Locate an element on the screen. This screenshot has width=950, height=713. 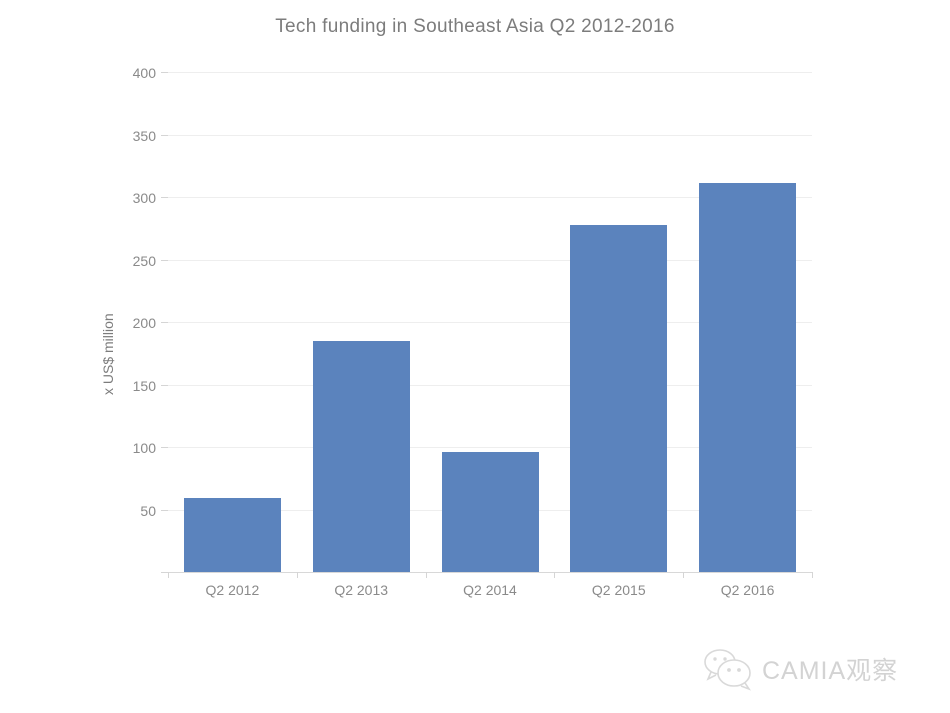
y-tick-label: 300 is located at coordinates (144, 198).